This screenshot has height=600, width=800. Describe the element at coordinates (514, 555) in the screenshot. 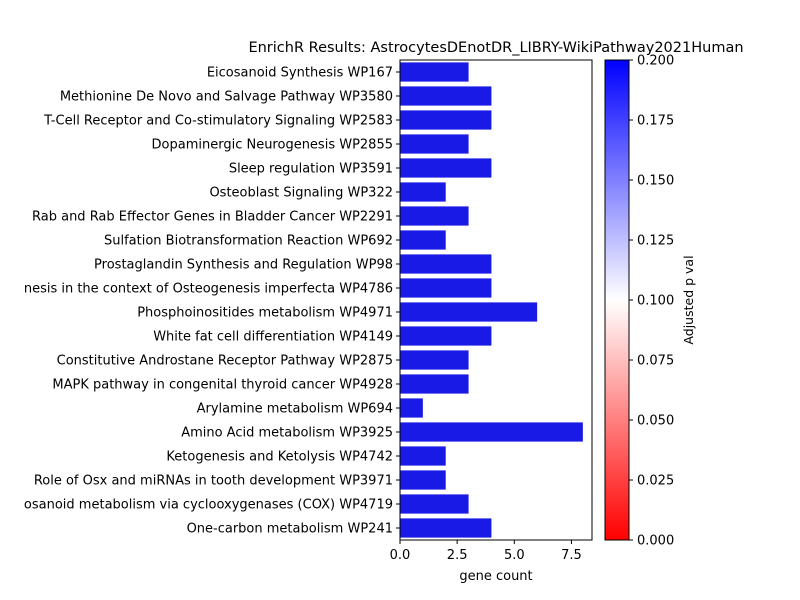

I see `x-tick-label: 5.0` at that location.